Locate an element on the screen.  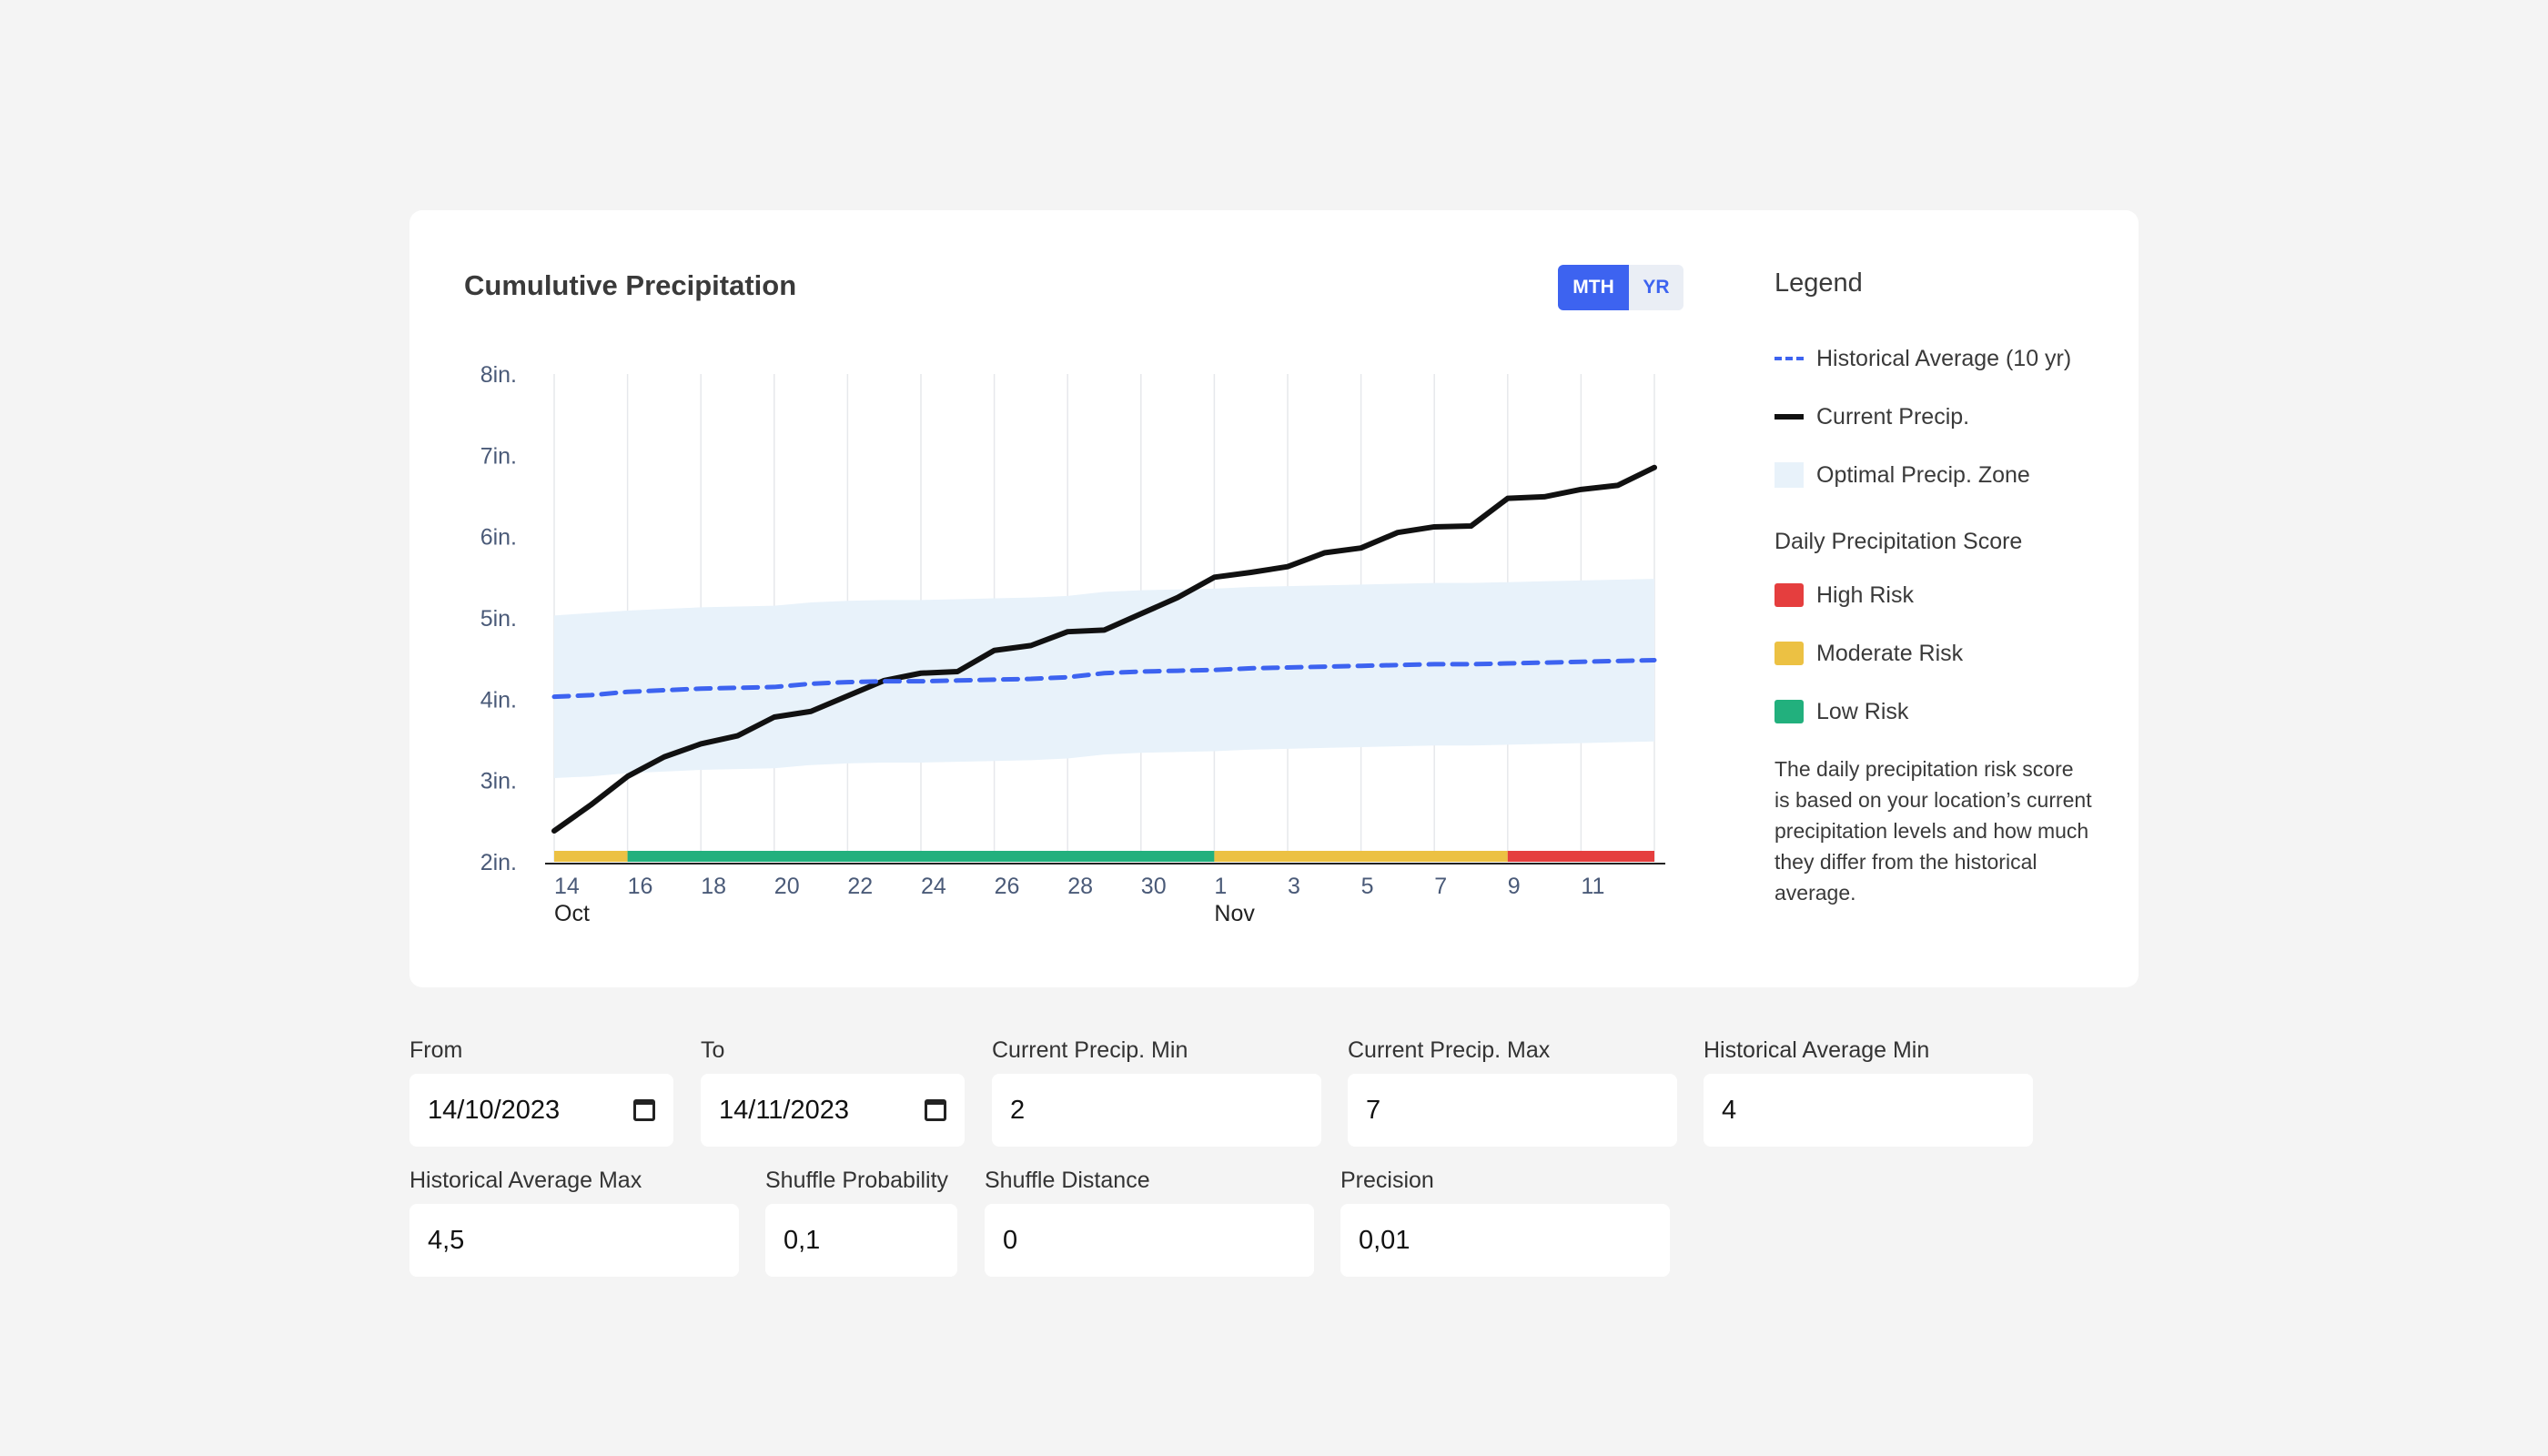
x-tick-label: 28 is located at coordinates (1080, 887).